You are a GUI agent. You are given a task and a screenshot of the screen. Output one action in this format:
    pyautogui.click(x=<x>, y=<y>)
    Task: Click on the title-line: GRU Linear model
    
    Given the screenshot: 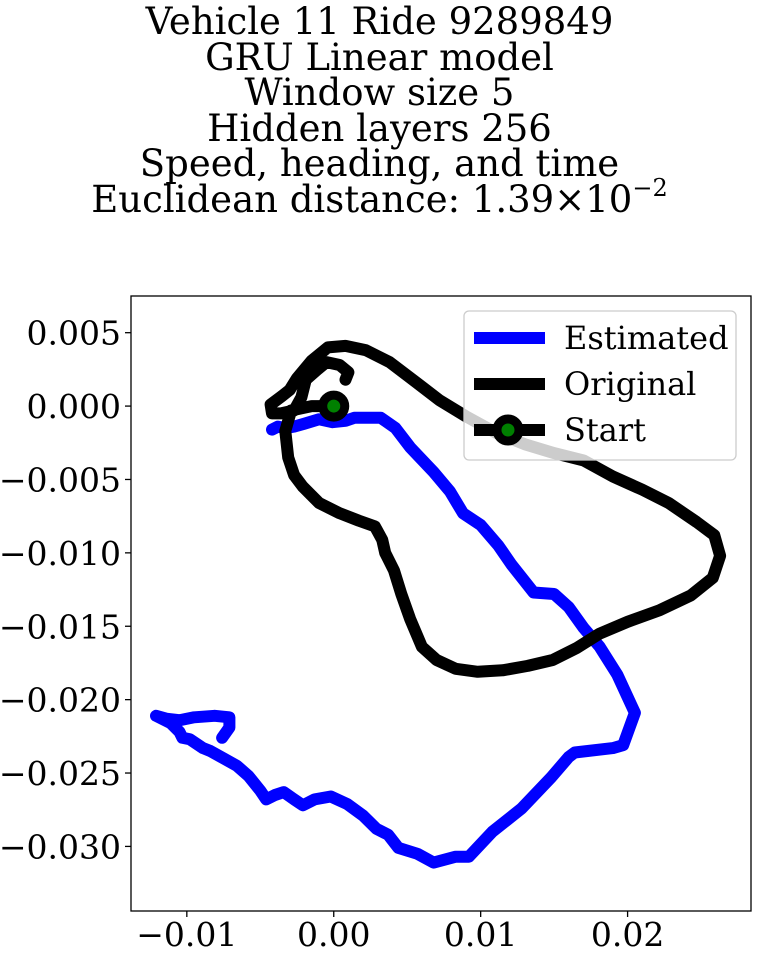 What is the action you would take?
    pyautogui.click(x=379, y=57)
    